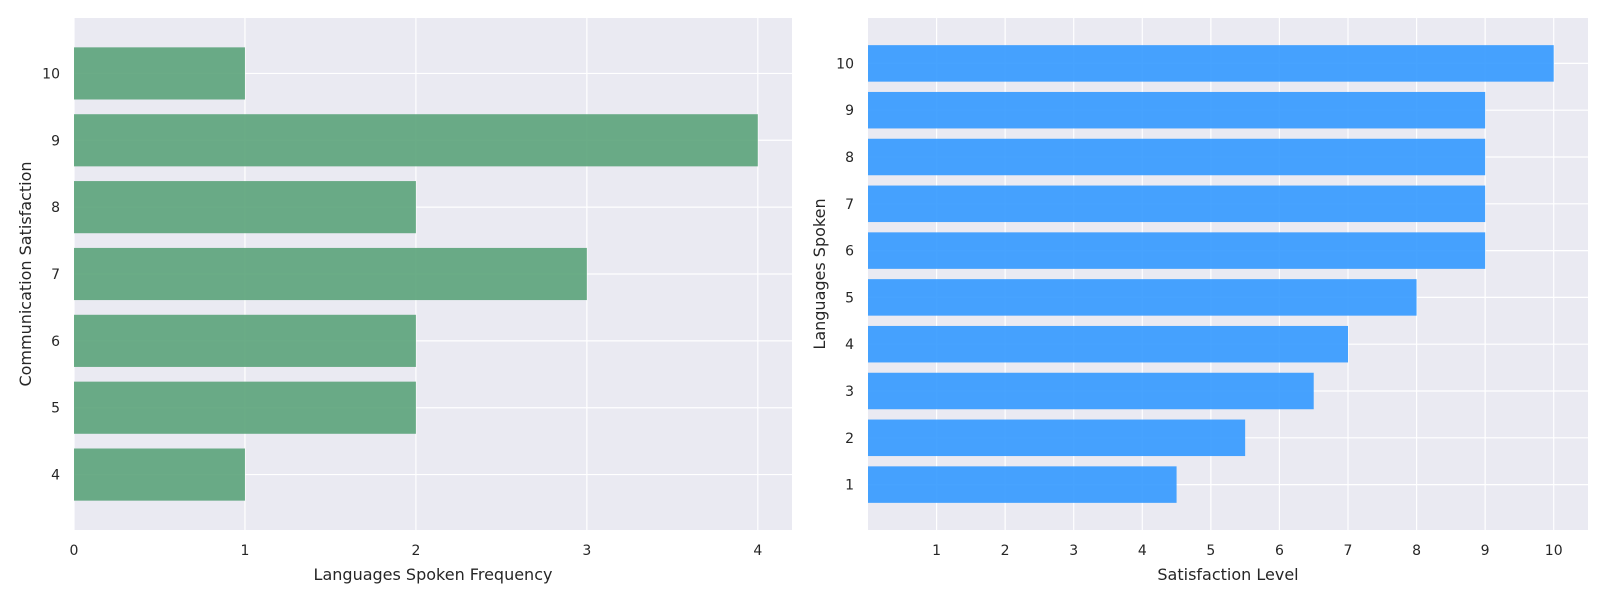 The height and width of the screenshot is (600, 1600). Describe the element at coordinates (1142, 551) in the screenshot. I see `right-x-tick-3: 4` at that location.